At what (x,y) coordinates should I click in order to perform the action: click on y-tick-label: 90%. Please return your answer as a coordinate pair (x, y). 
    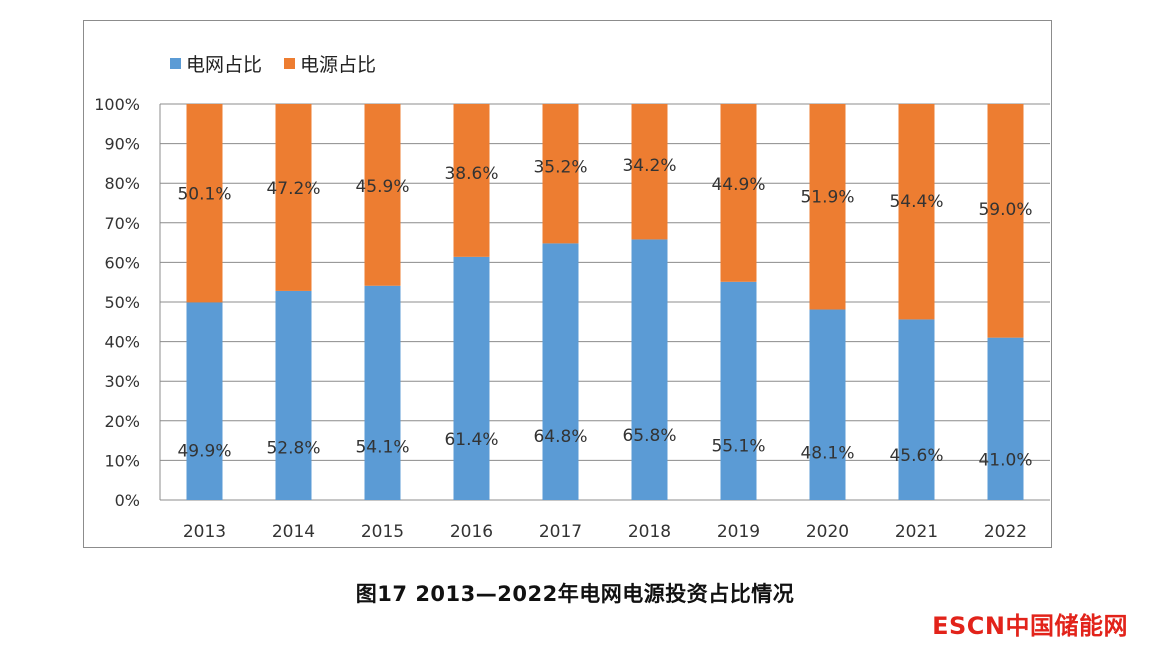
    Looking at the image, I should click on (122, 144).